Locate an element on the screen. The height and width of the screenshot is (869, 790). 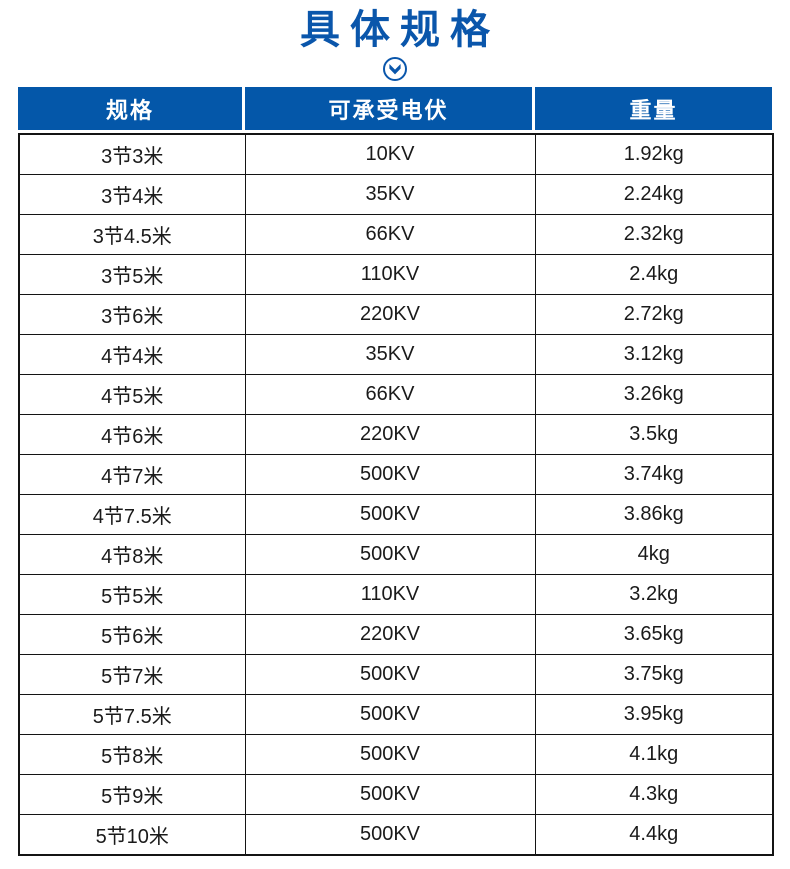
table-row: 5节6米 220KV 3.65kg is located at coordinates (396, 634).